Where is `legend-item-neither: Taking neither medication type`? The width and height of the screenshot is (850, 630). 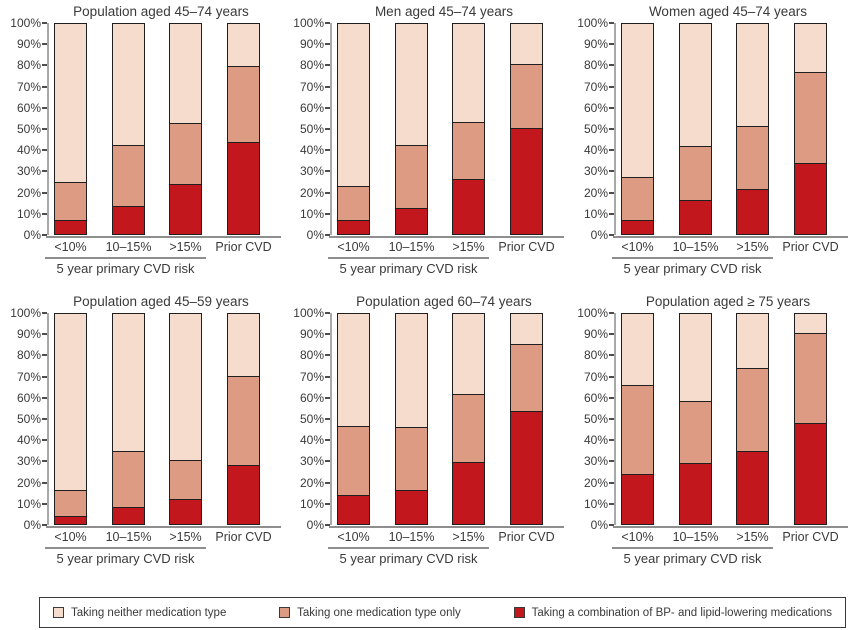 legend-item-neither: Taking neither medication type is located at coordinates (139, 613).